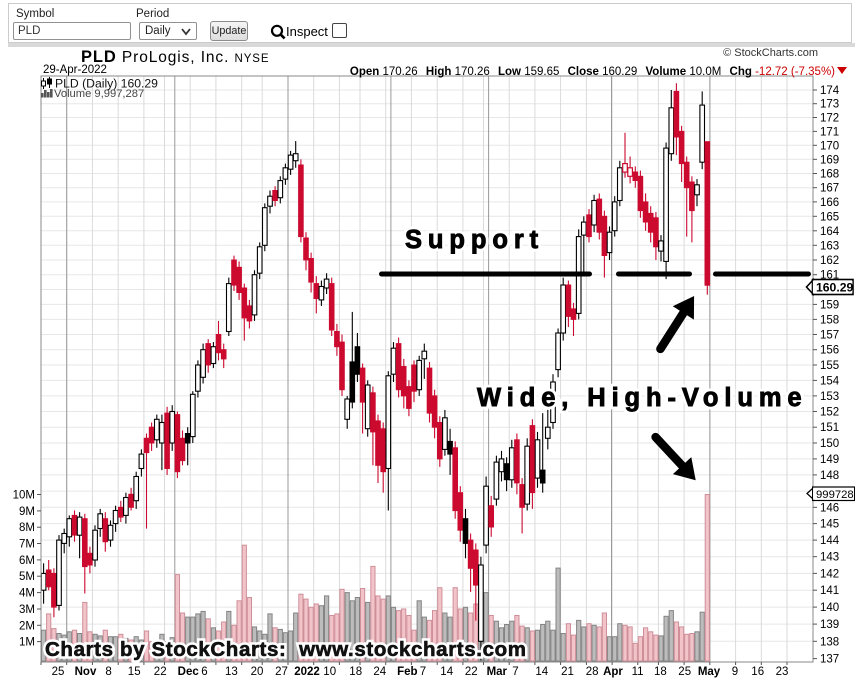 The width and height of the screenshot is (855, 691). What do you see at coordinates (829, 305) in the screenshot?
I see `svg-text: 159` at bounding box center [829, 305].